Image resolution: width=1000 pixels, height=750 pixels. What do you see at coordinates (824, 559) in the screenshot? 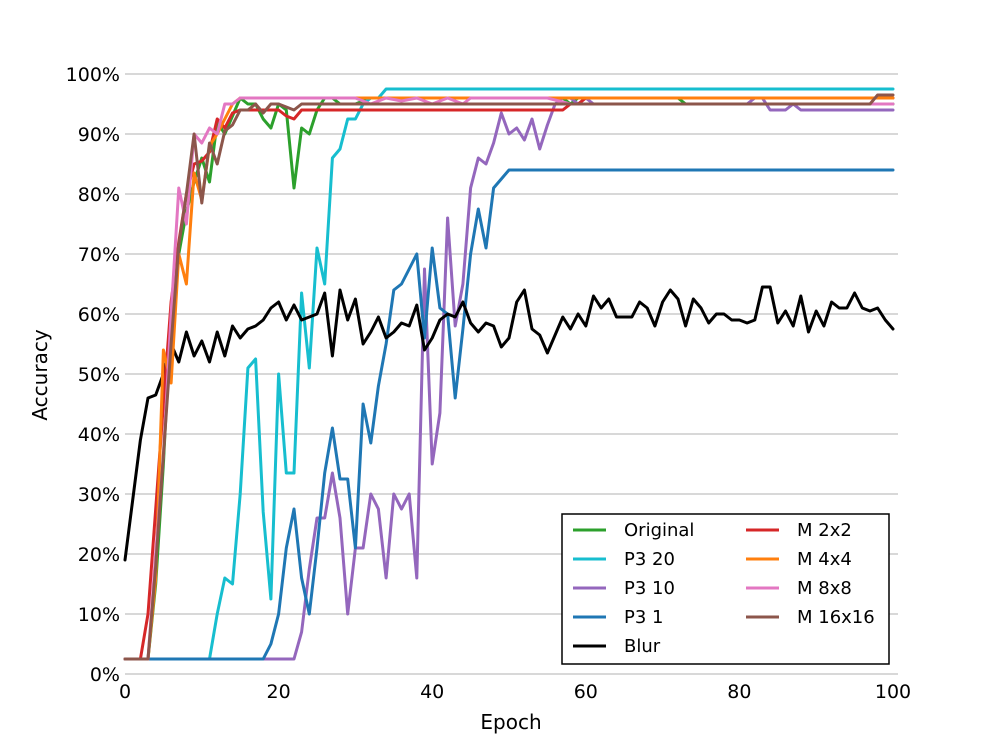
I see `legend-label-m-4x4: M 4x4` at bounding box center [824, 559].